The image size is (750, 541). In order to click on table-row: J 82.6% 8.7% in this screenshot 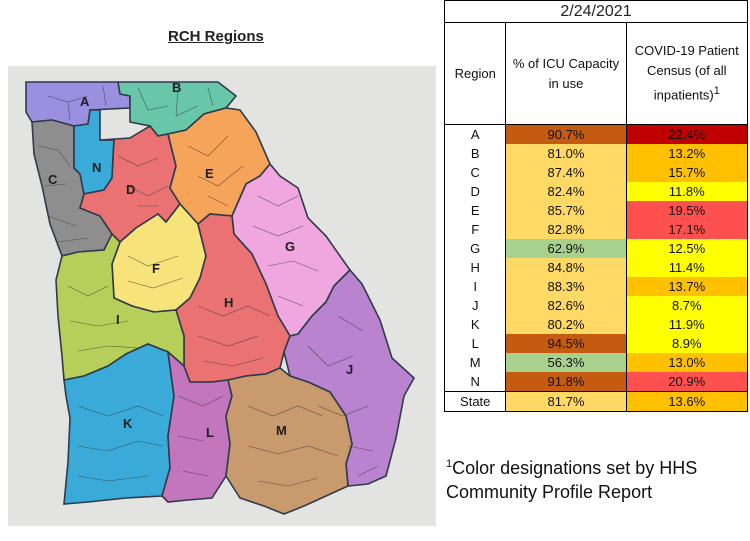, I will do `click(596, 305)`.